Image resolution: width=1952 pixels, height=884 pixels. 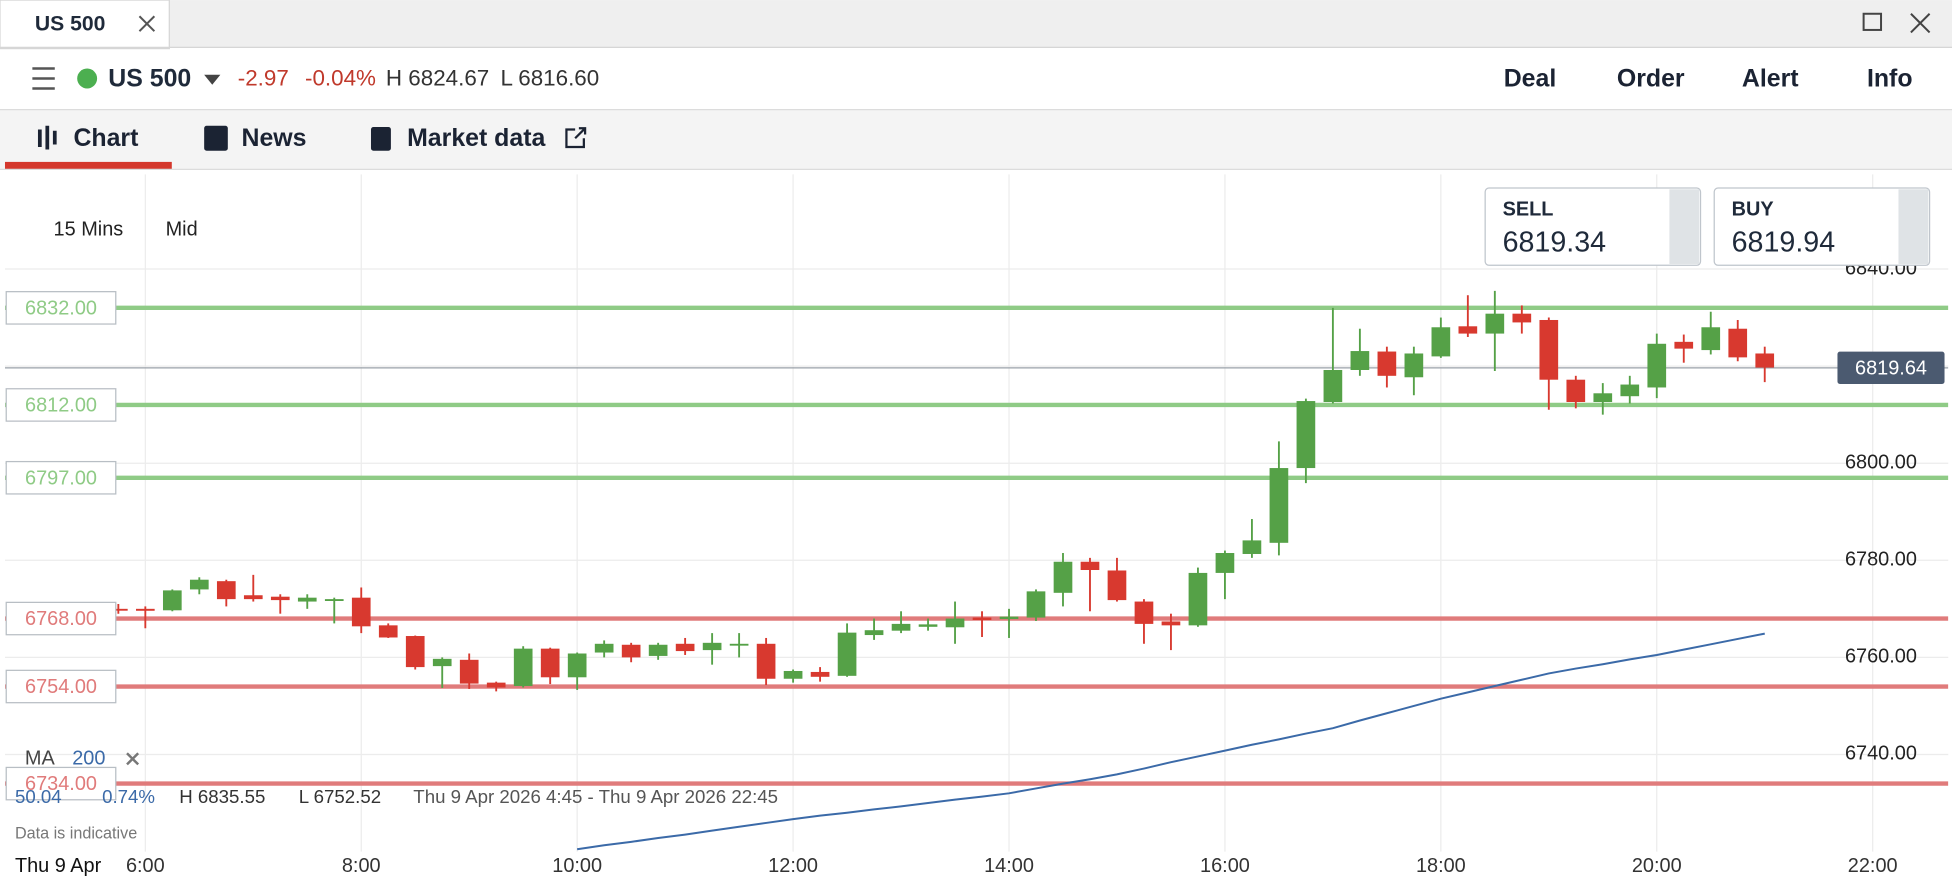 What do you see at coordinates (1770, 78) in the screenshot?
I see `alert-button: Alert` at bounding box center [1770, 78].